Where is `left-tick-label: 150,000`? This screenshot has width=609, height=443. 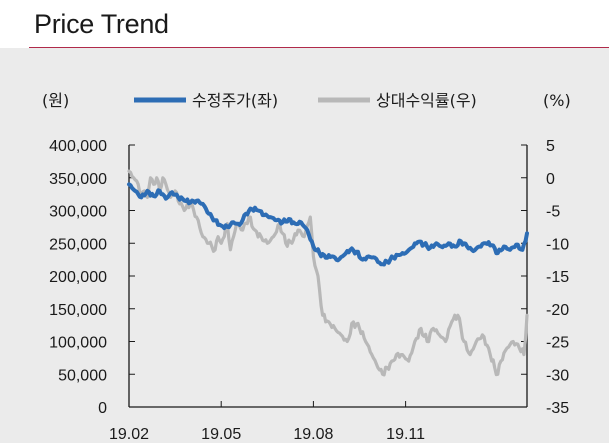 left-tick-label: 150,000 is located at coordinates (78, 310).